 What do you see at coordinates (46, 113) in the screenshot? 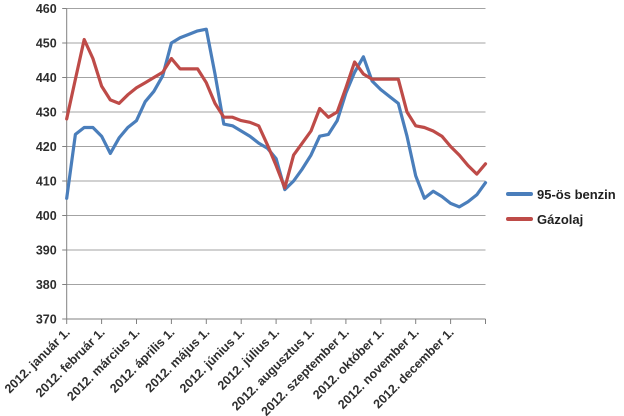
I see `y-axis-label: 430` at bounding box center [46, 113].